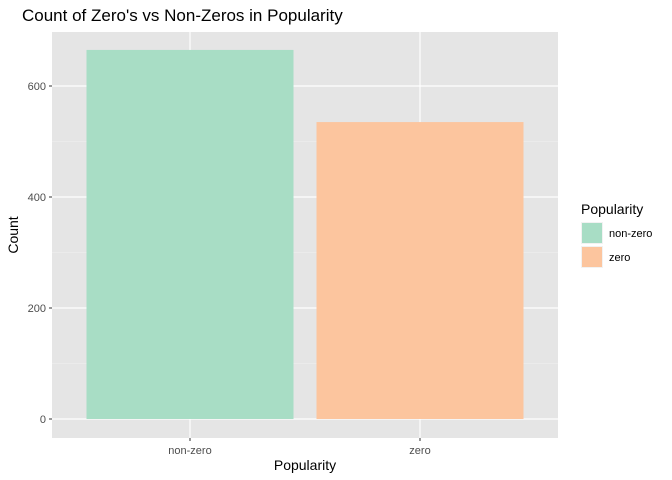 Image resolution: width=672 pixels, height=480 pixels. What do you see at coordinates (305, 465) in the screenshot?
I see `x-axis-title: Popularity` at bounding box center [305, 465].